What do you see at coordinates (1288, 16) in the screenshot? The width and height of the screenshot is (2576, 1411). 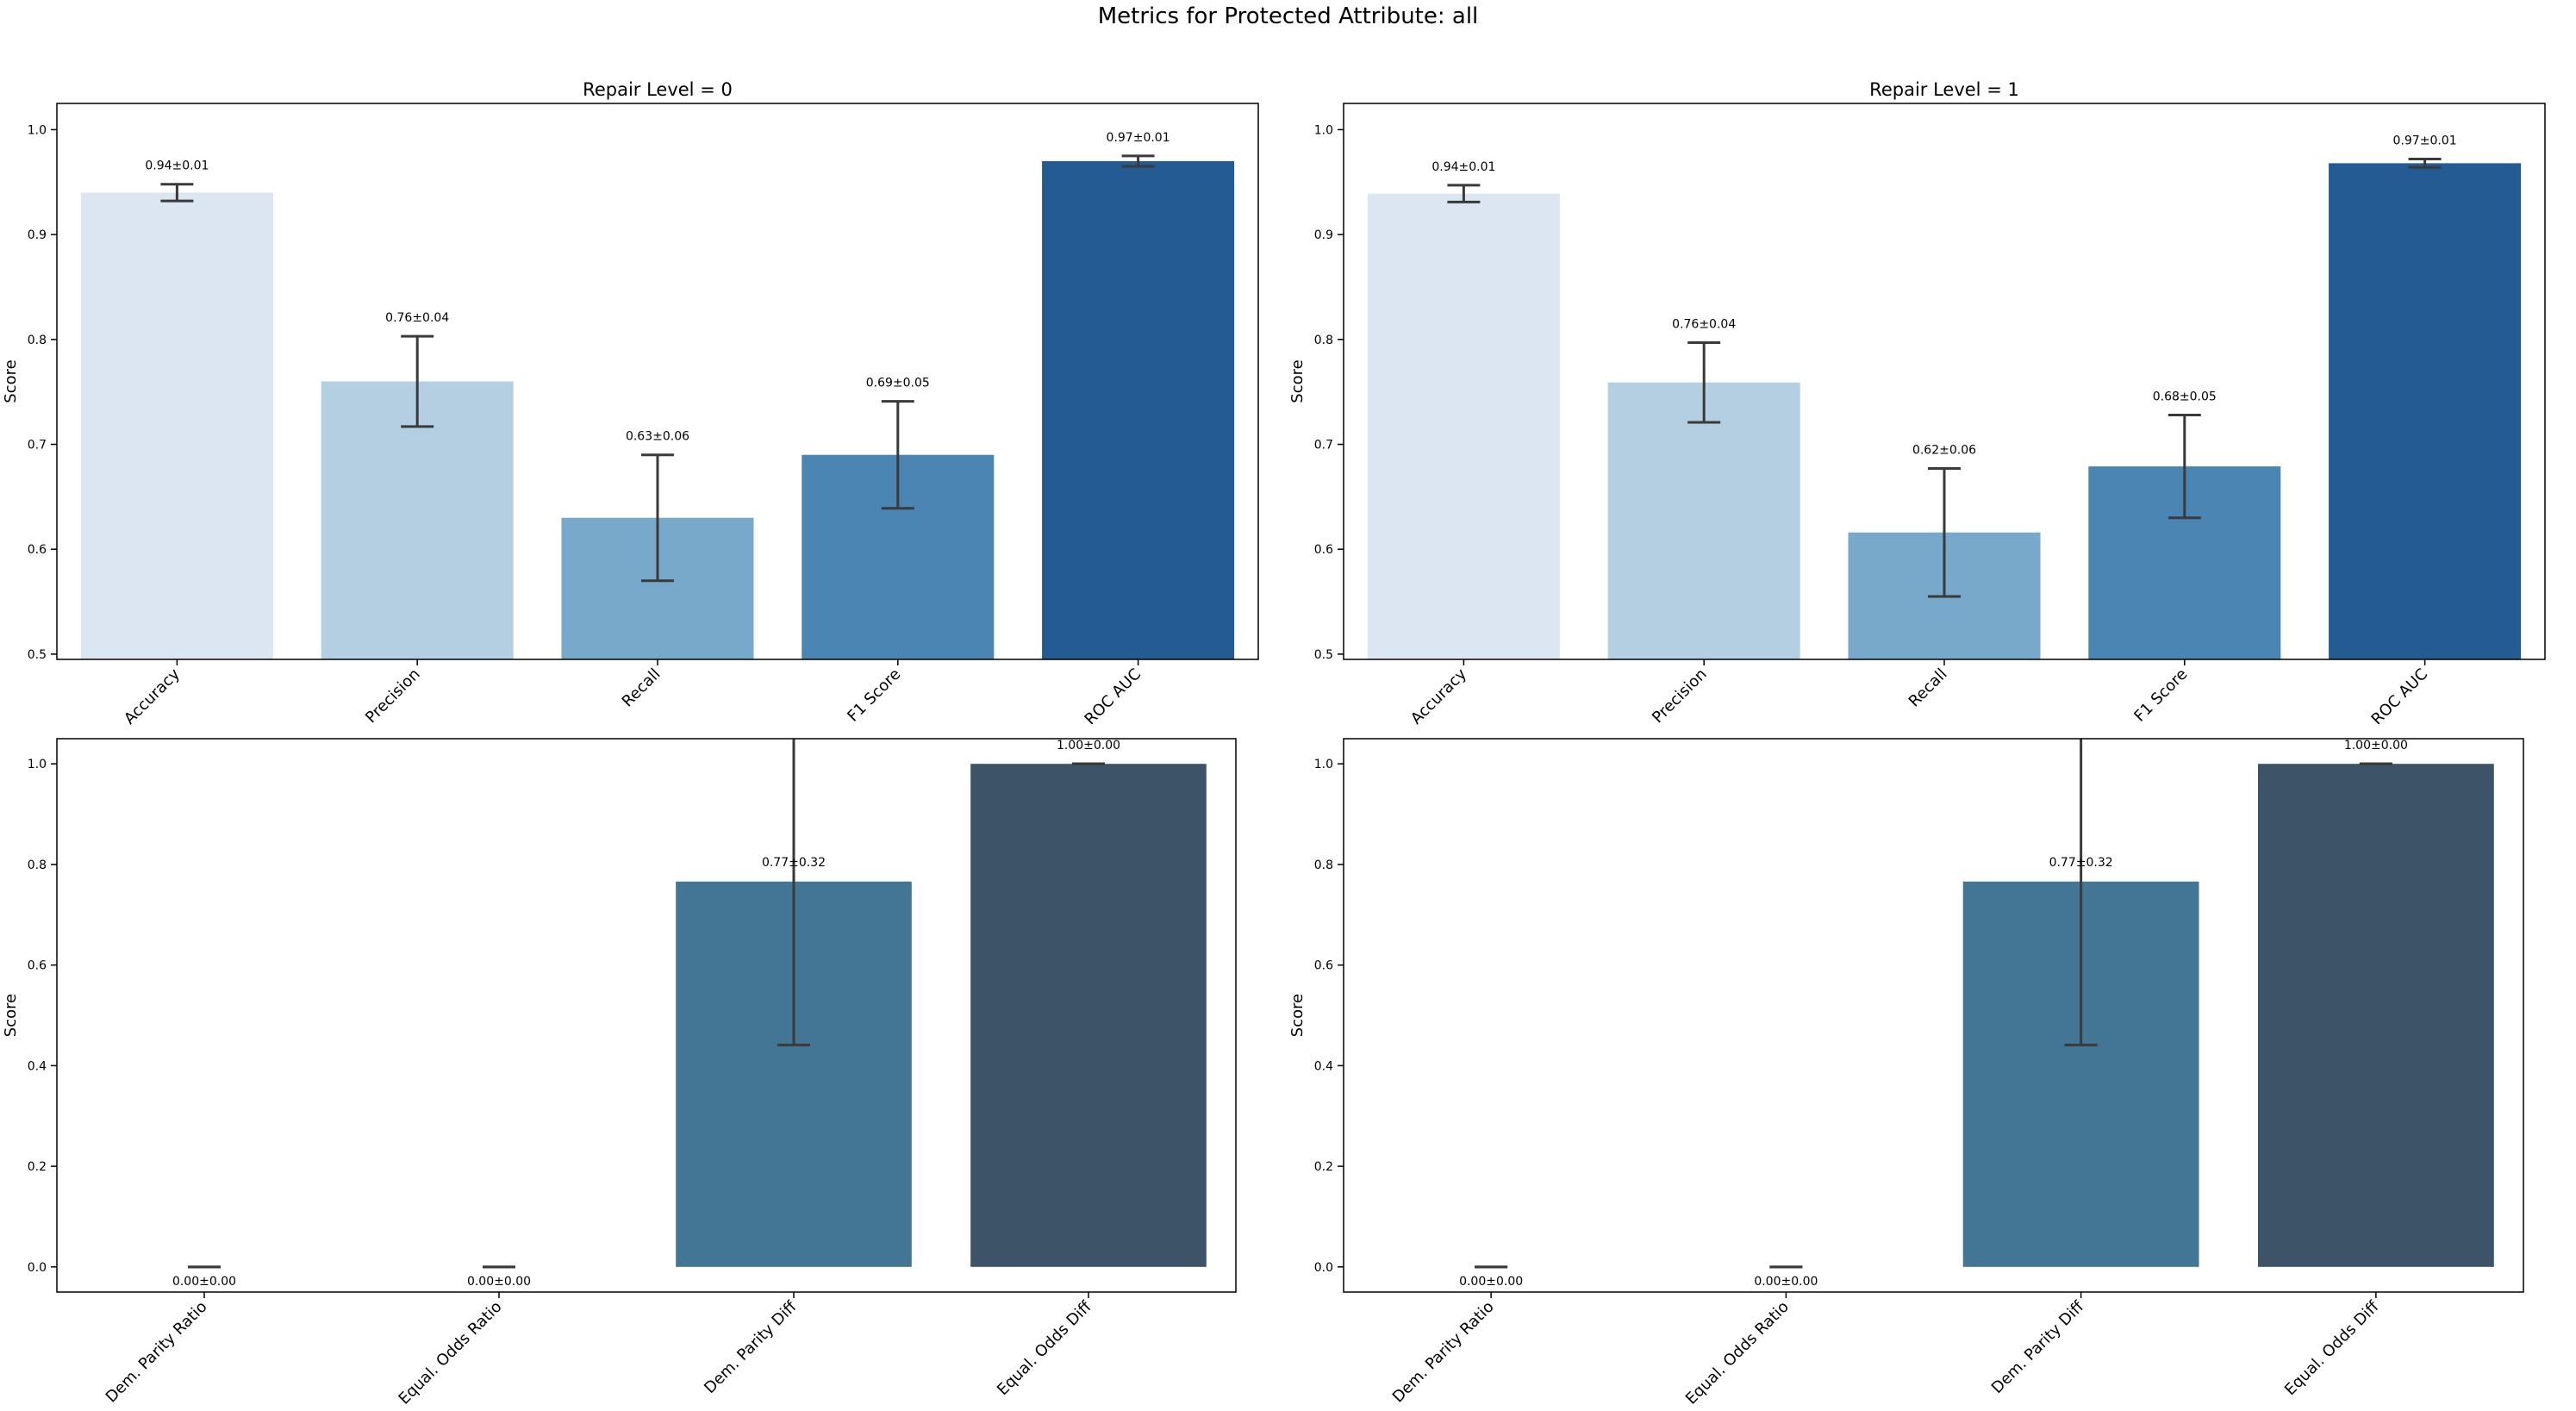 I see `figure-title: Metrics for Protected Attribute: all` at bounding box center [1288, 16].